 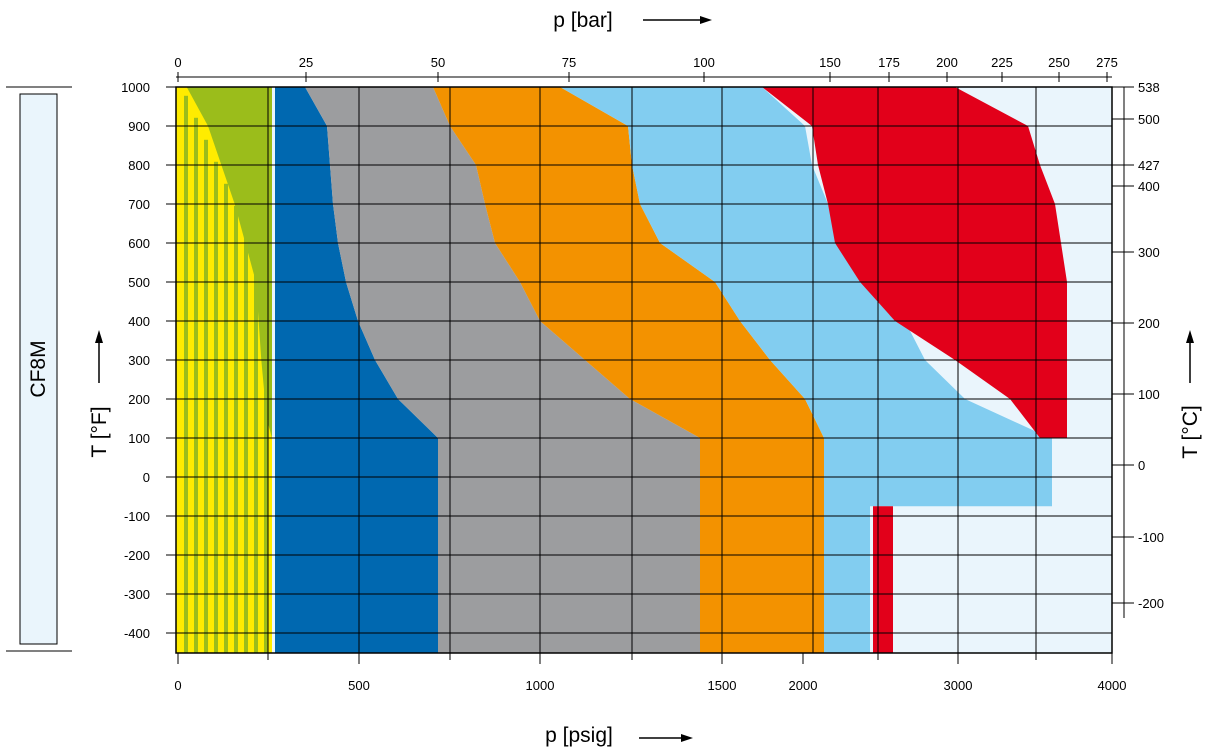 What do you see at coordinates (1149, 165) in the screenshot?
I see `right-tick-label: 427` at bounding box center [1149, 165].